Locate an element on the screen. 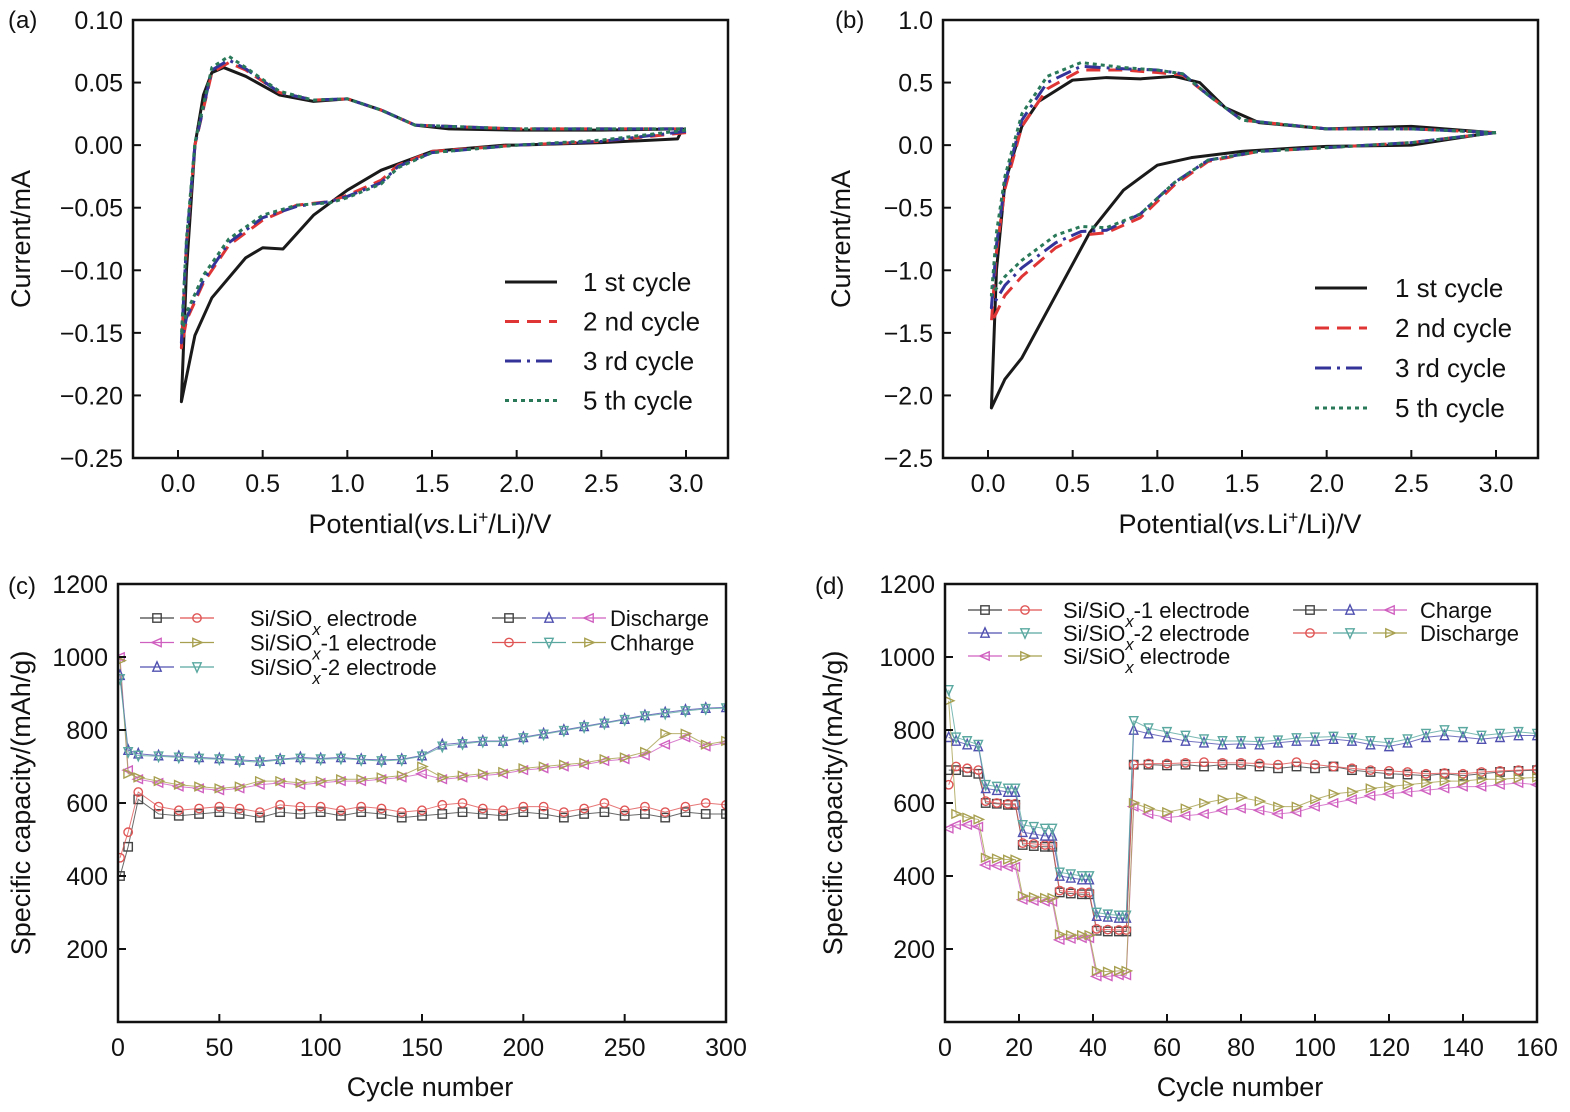  x-tick-label: 3.0 is located at coordinates (1496, 484).